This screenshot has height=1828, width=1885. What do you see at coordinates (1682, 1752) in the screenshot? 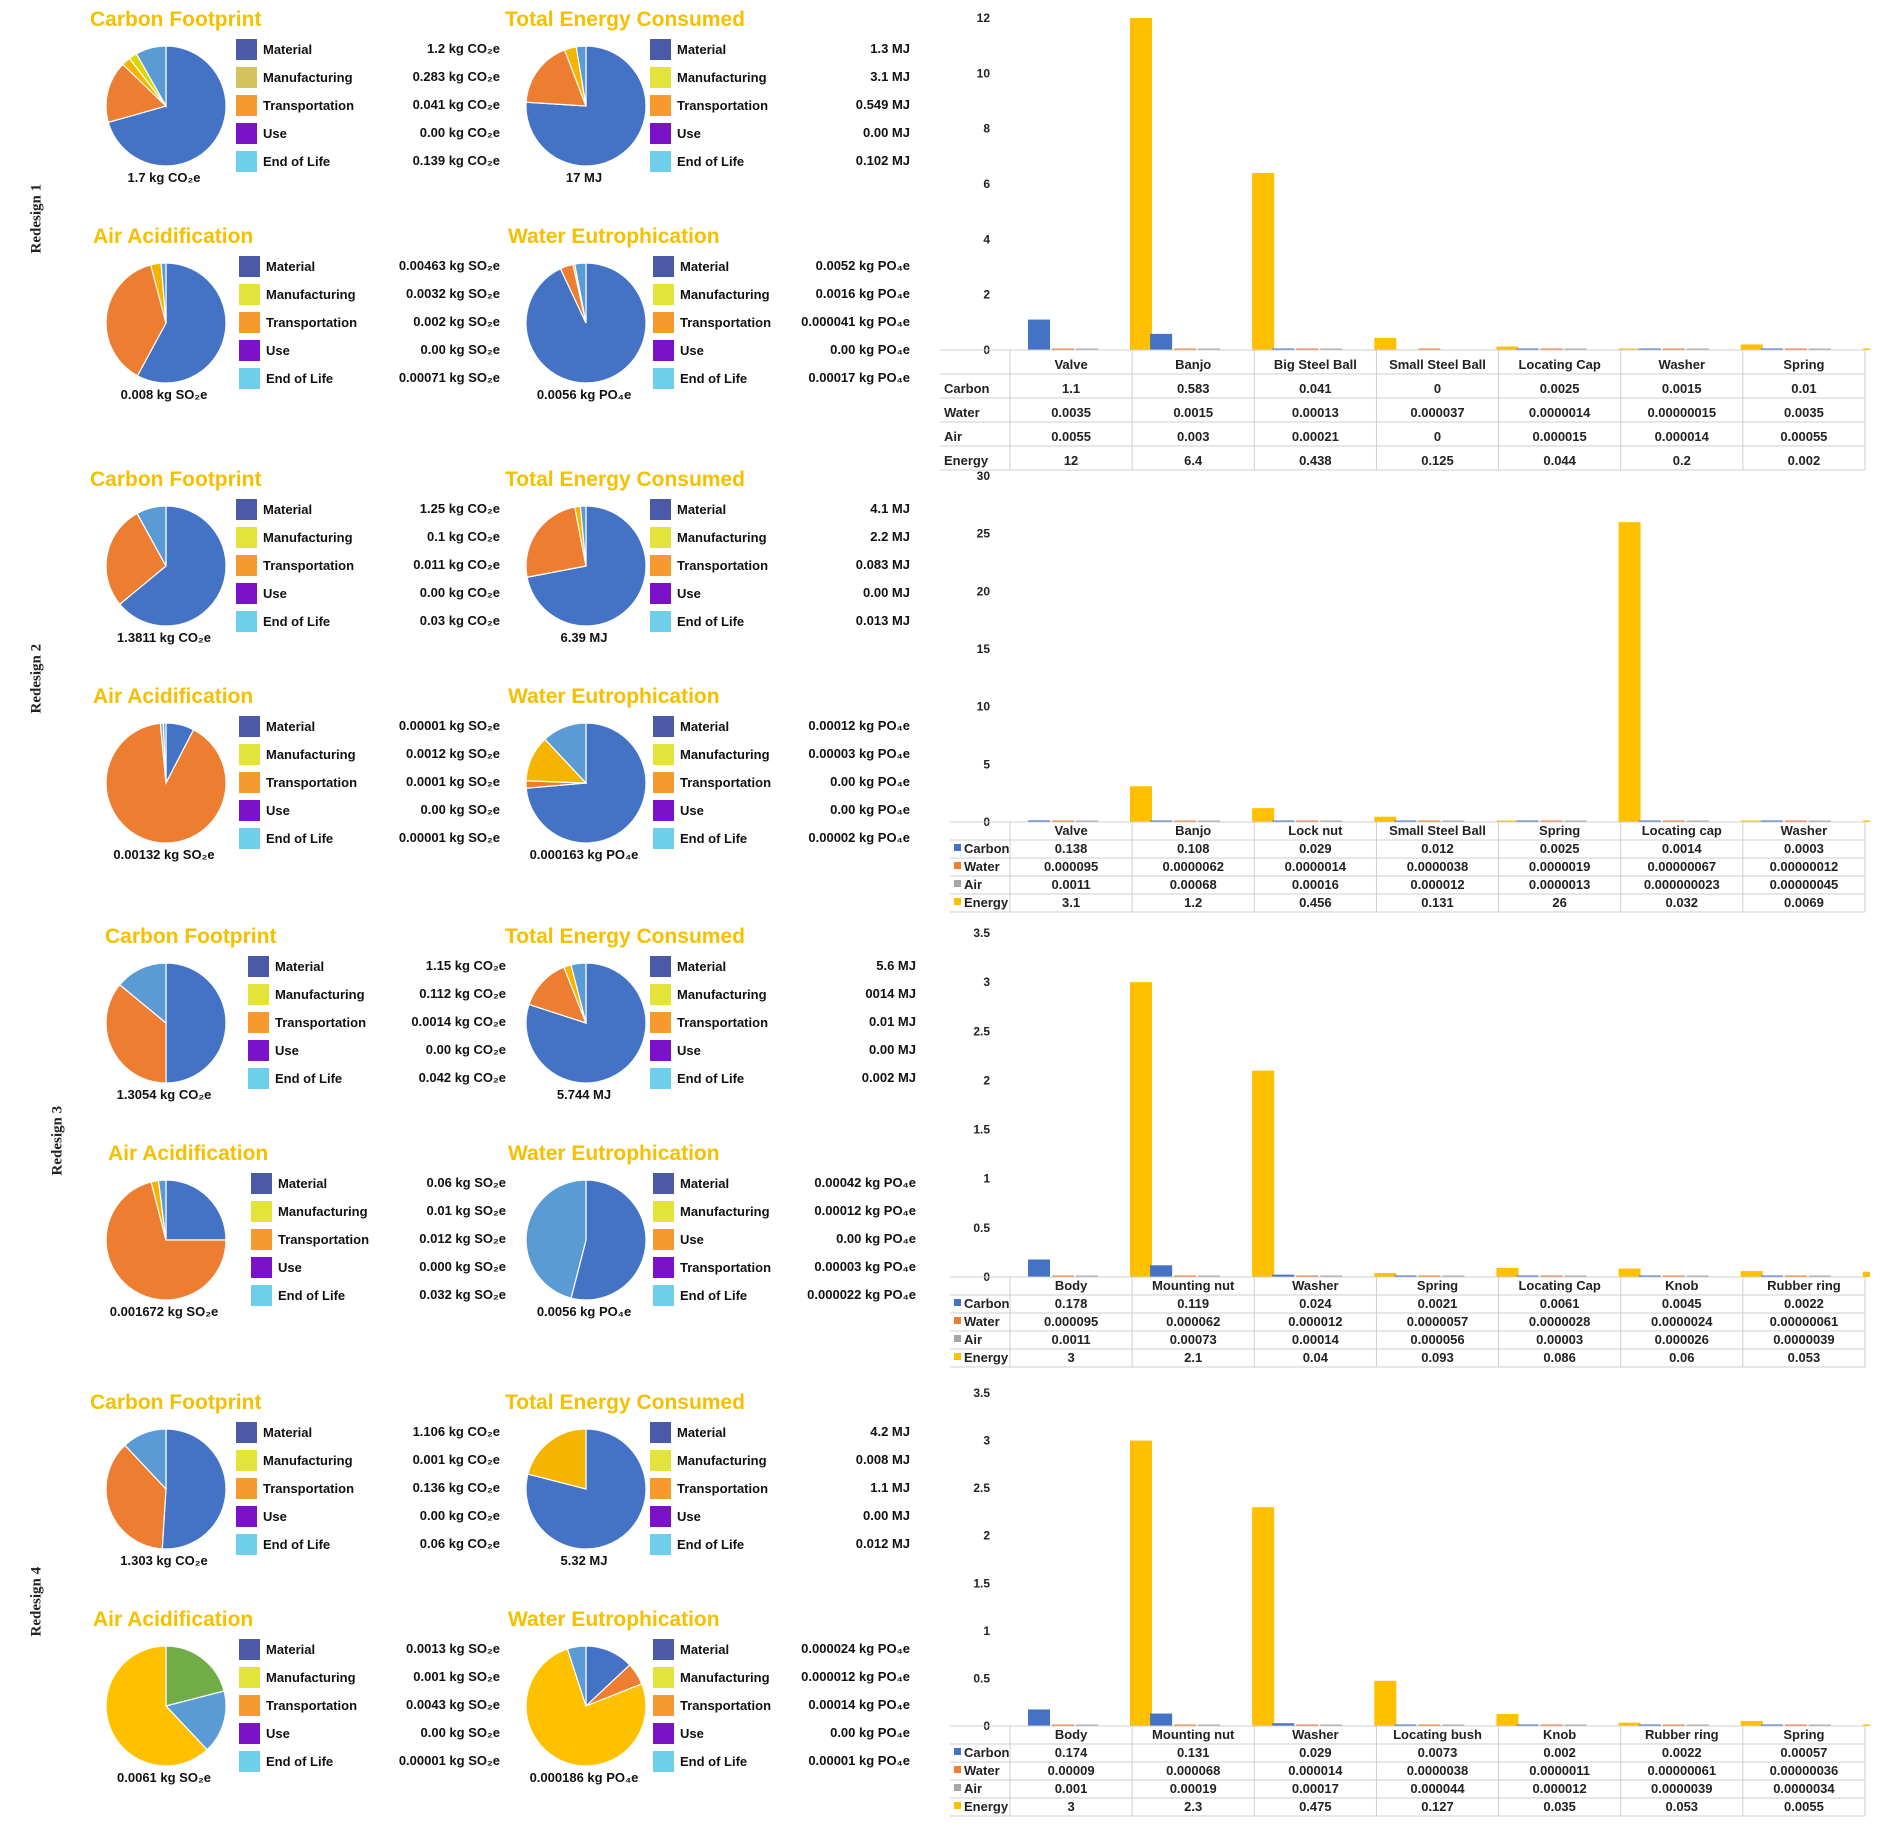
I see `table-4-cell-0-5: 0.0022` at bounding box center [1682, 1752].